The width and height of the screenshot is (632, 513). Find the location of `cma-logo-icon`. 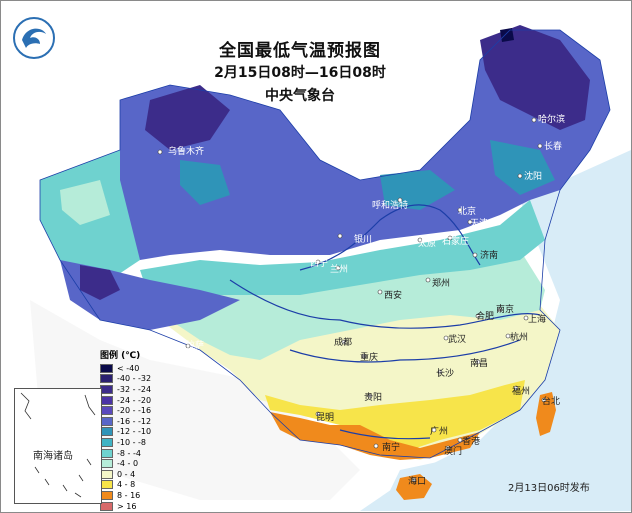

cma-logo-icon is located at coordinates (34, 38).